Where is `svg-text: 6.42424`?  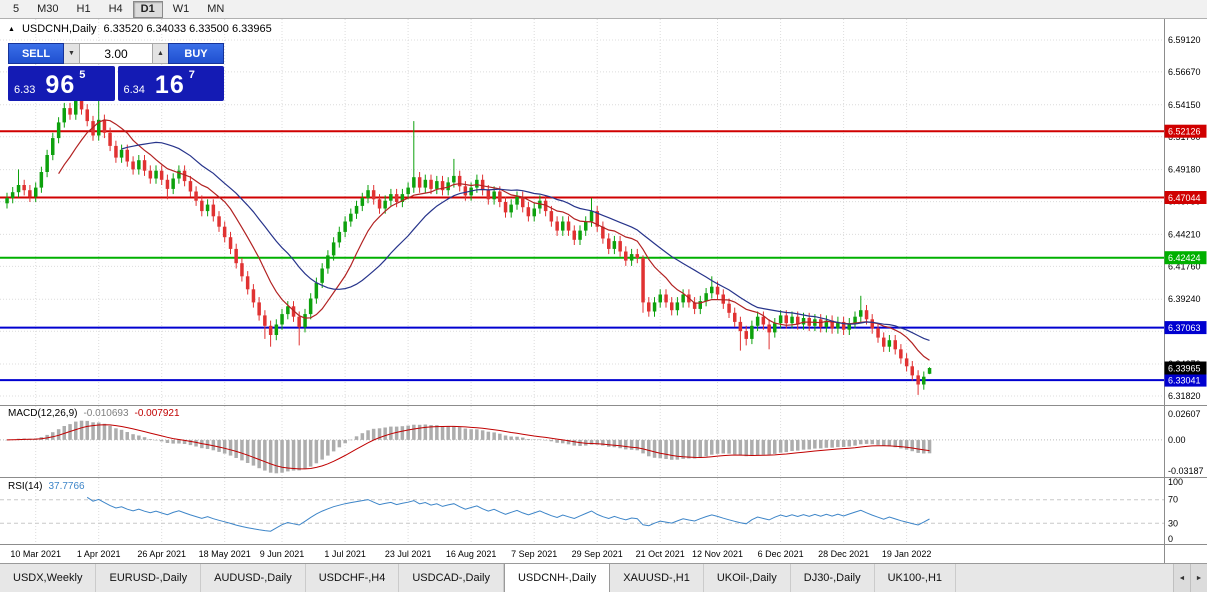
svg-text: 6.42424 is located at coordinates (1184, 258).